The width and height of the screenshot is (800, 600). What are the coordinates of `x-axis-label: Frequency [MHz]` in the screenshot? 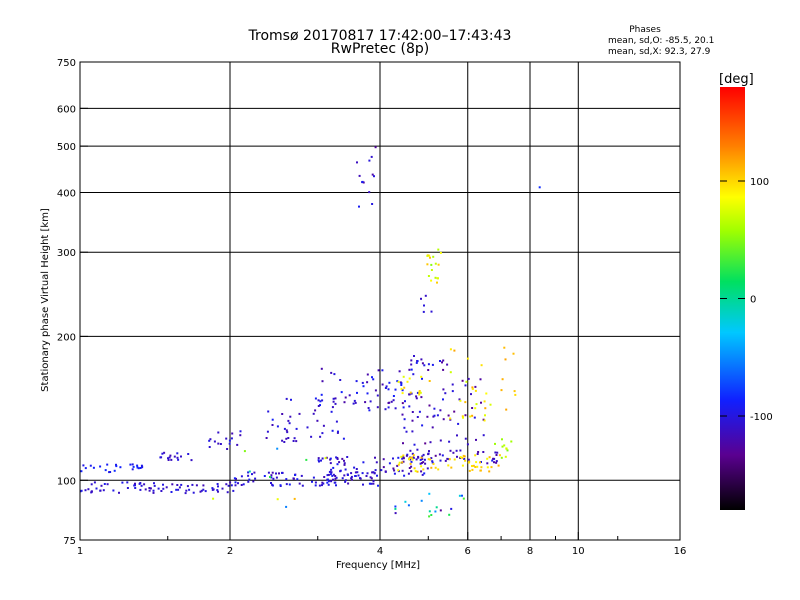 It's located at (378, 565).